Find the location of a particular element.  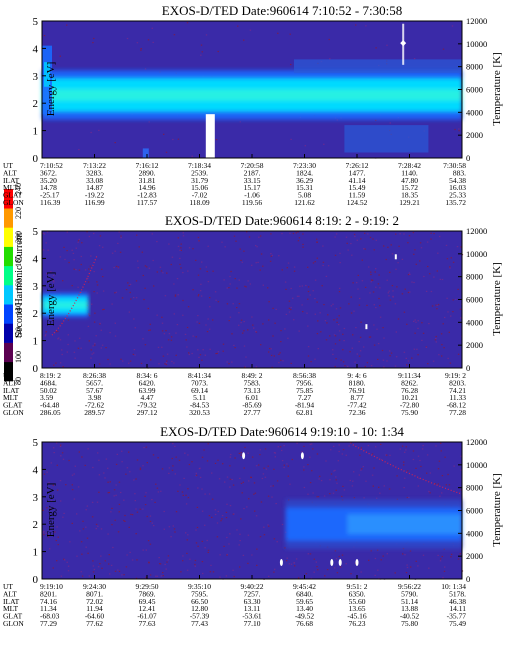

data-gap is located at coordinates (210, 136).